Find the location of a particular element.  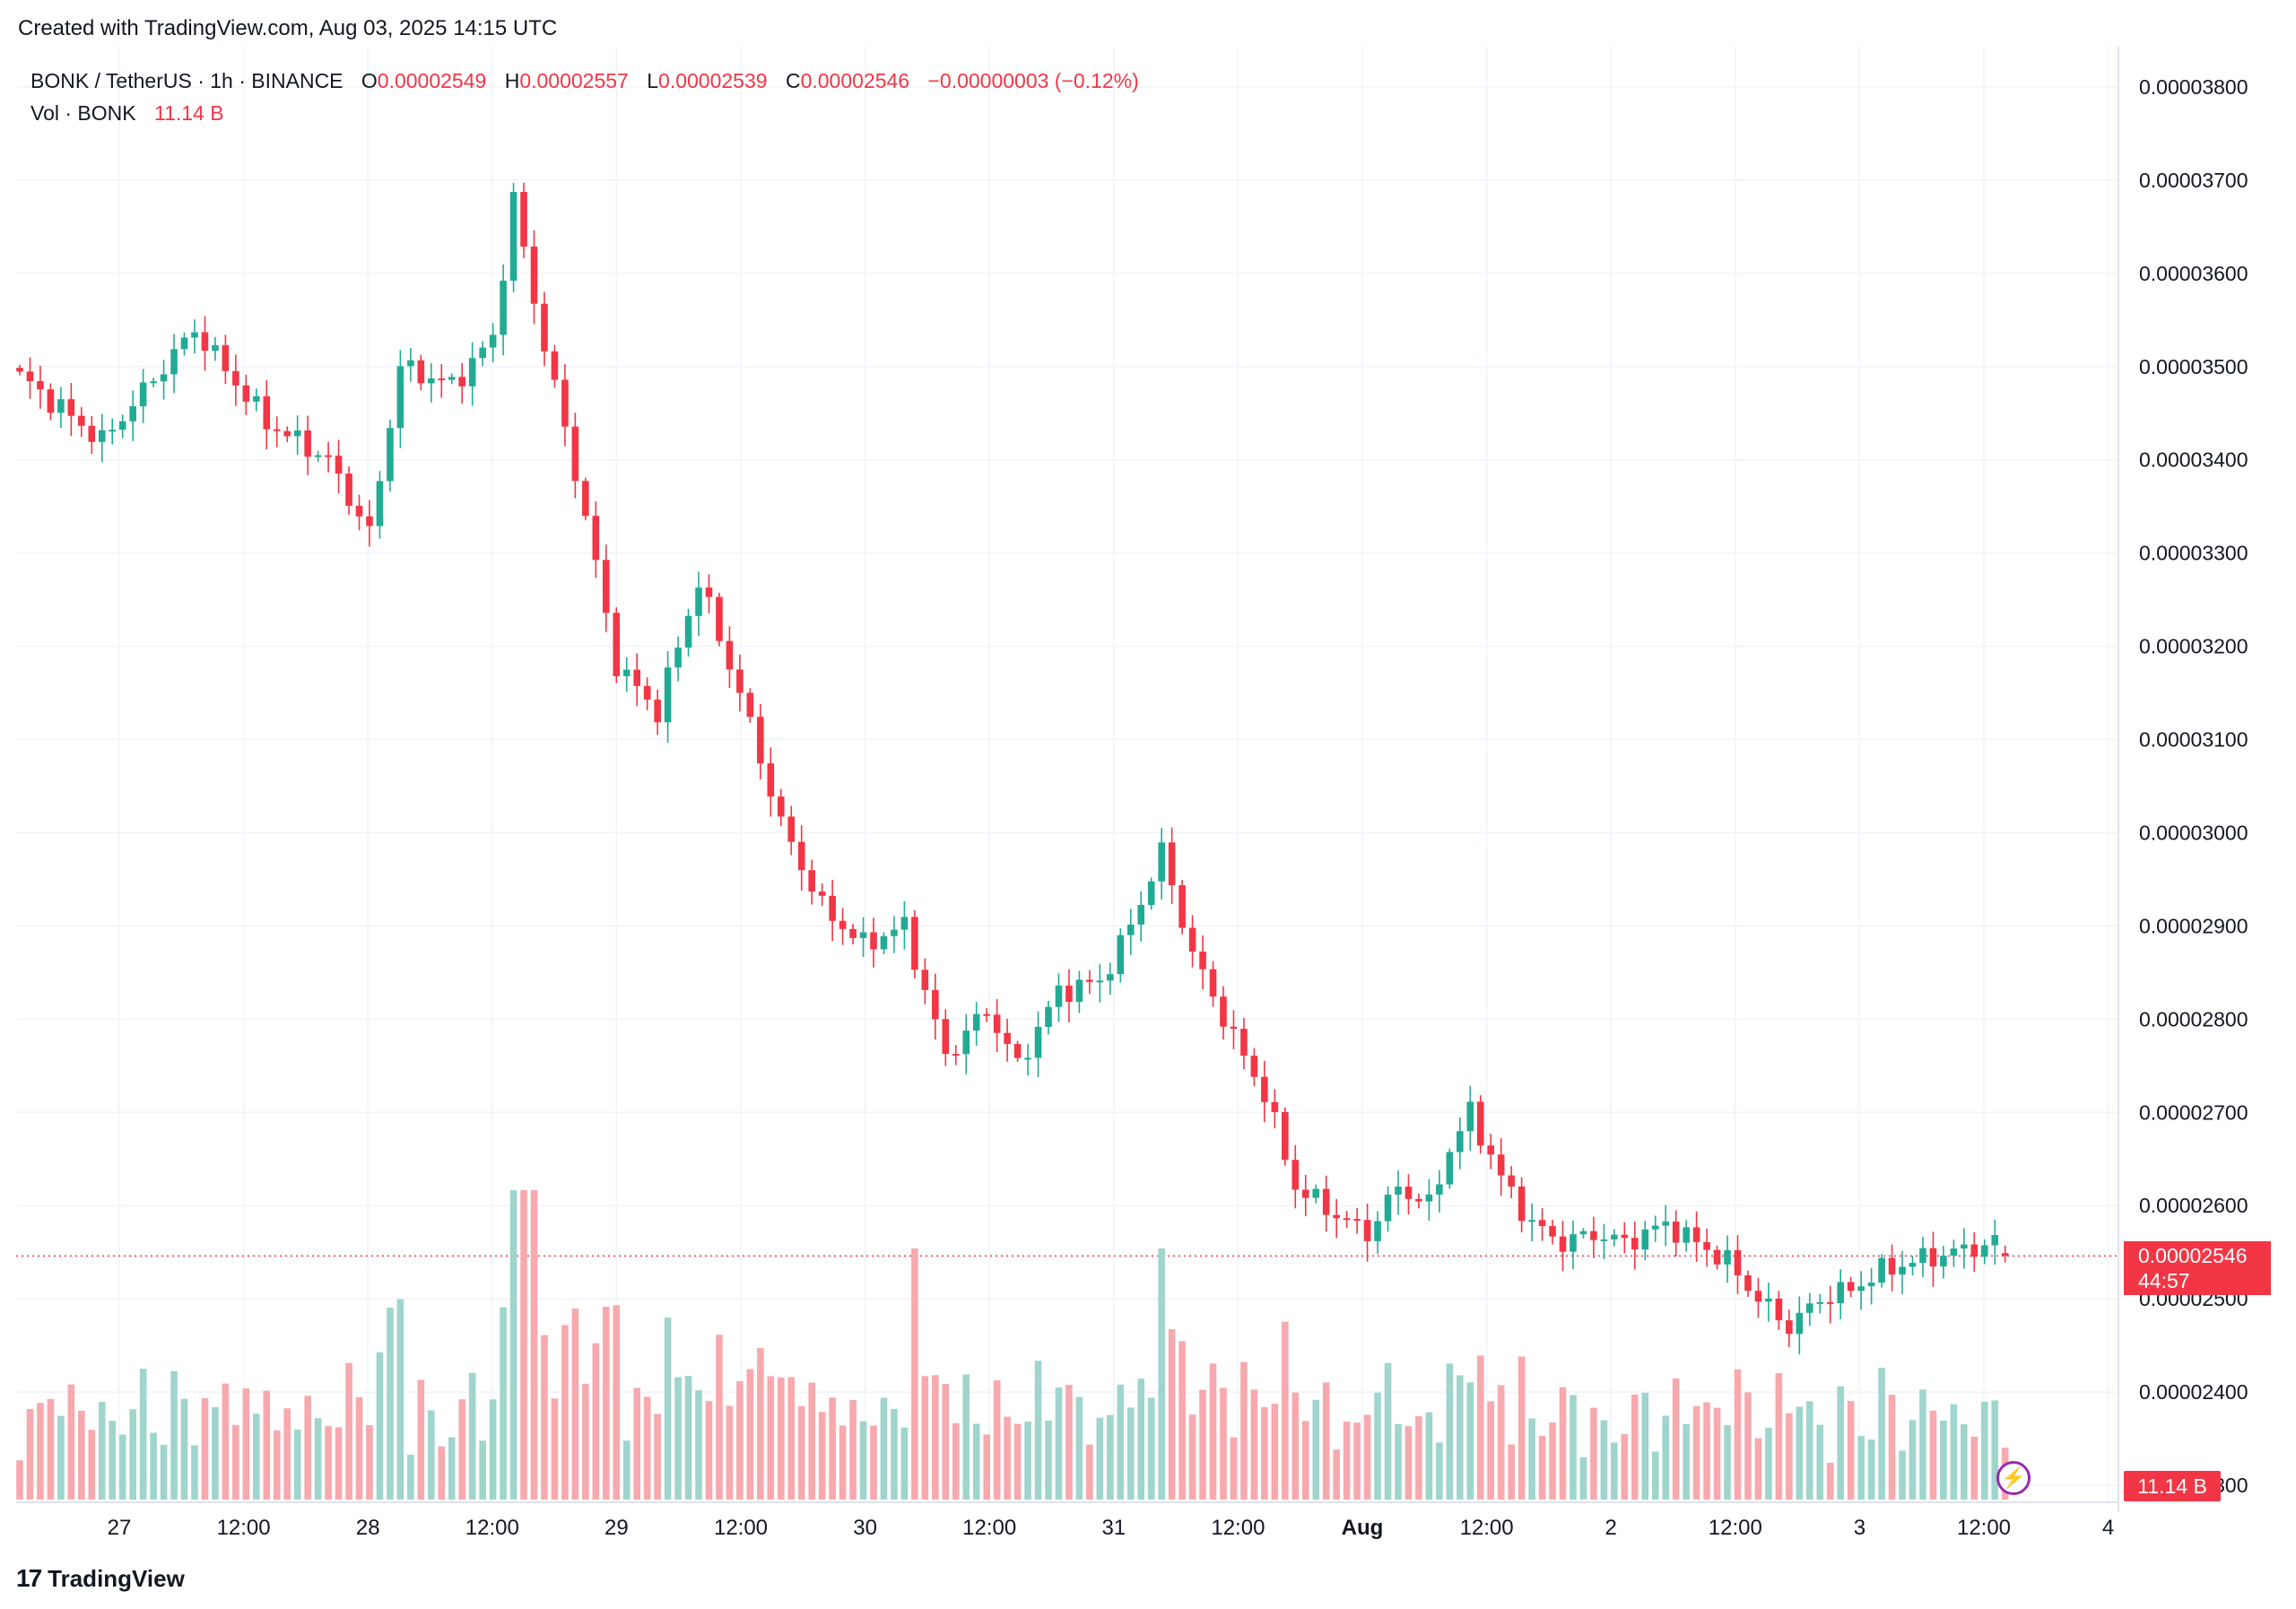

tradingview-logo: 17 TradingView is located at coordinates (100, 1578).